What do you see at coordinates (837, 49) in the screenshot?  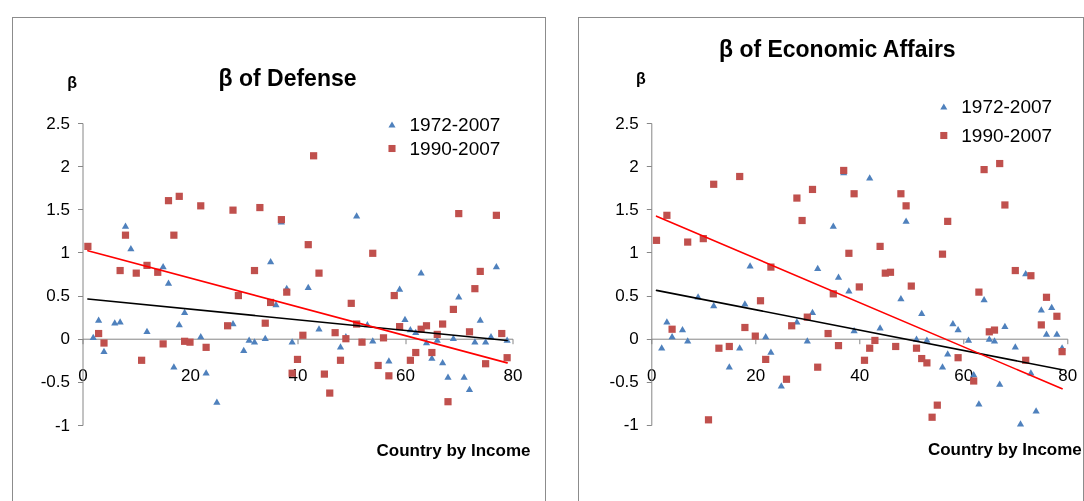 I see `chart-title: β of Economic Affairs` at bounding box center [837, 49].